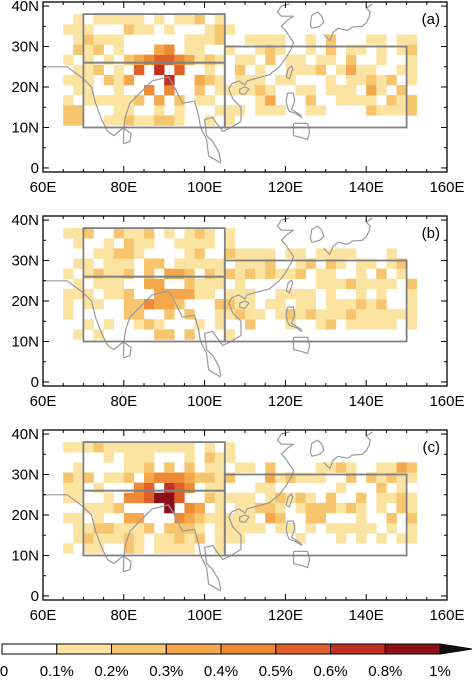 The width and height of the screenshot is (474, 683). I want to click on colorbar-label: 0.8%, so click(385, 671).